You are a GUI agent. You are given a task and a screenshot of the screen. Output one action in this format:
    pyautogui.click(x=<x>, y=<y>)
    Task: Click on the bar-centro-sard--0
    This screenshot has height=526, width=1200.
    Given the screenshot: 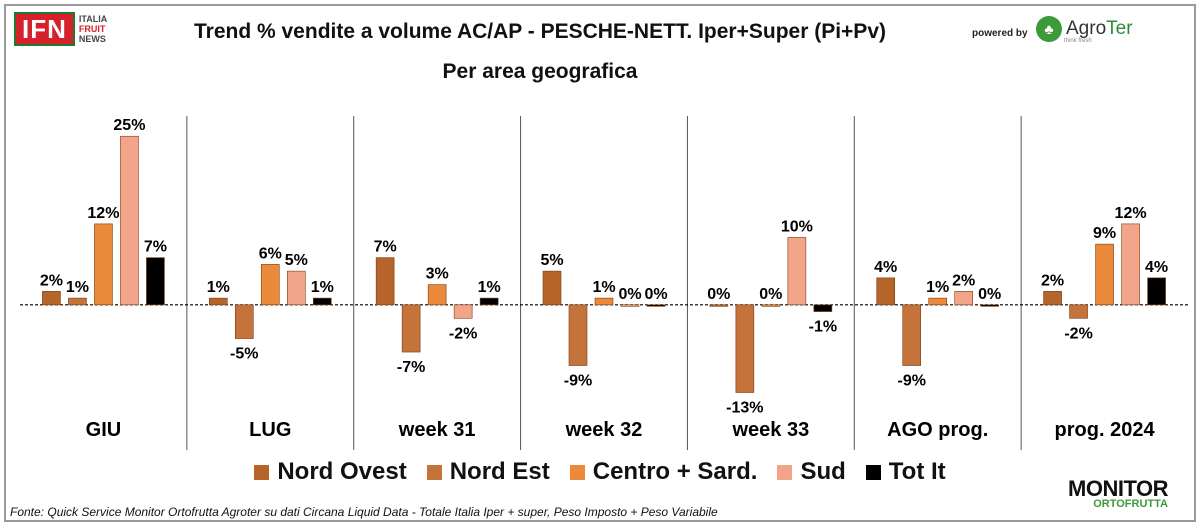 What is the action you would take?
    pyautogui.click(x=103, y=264)
    